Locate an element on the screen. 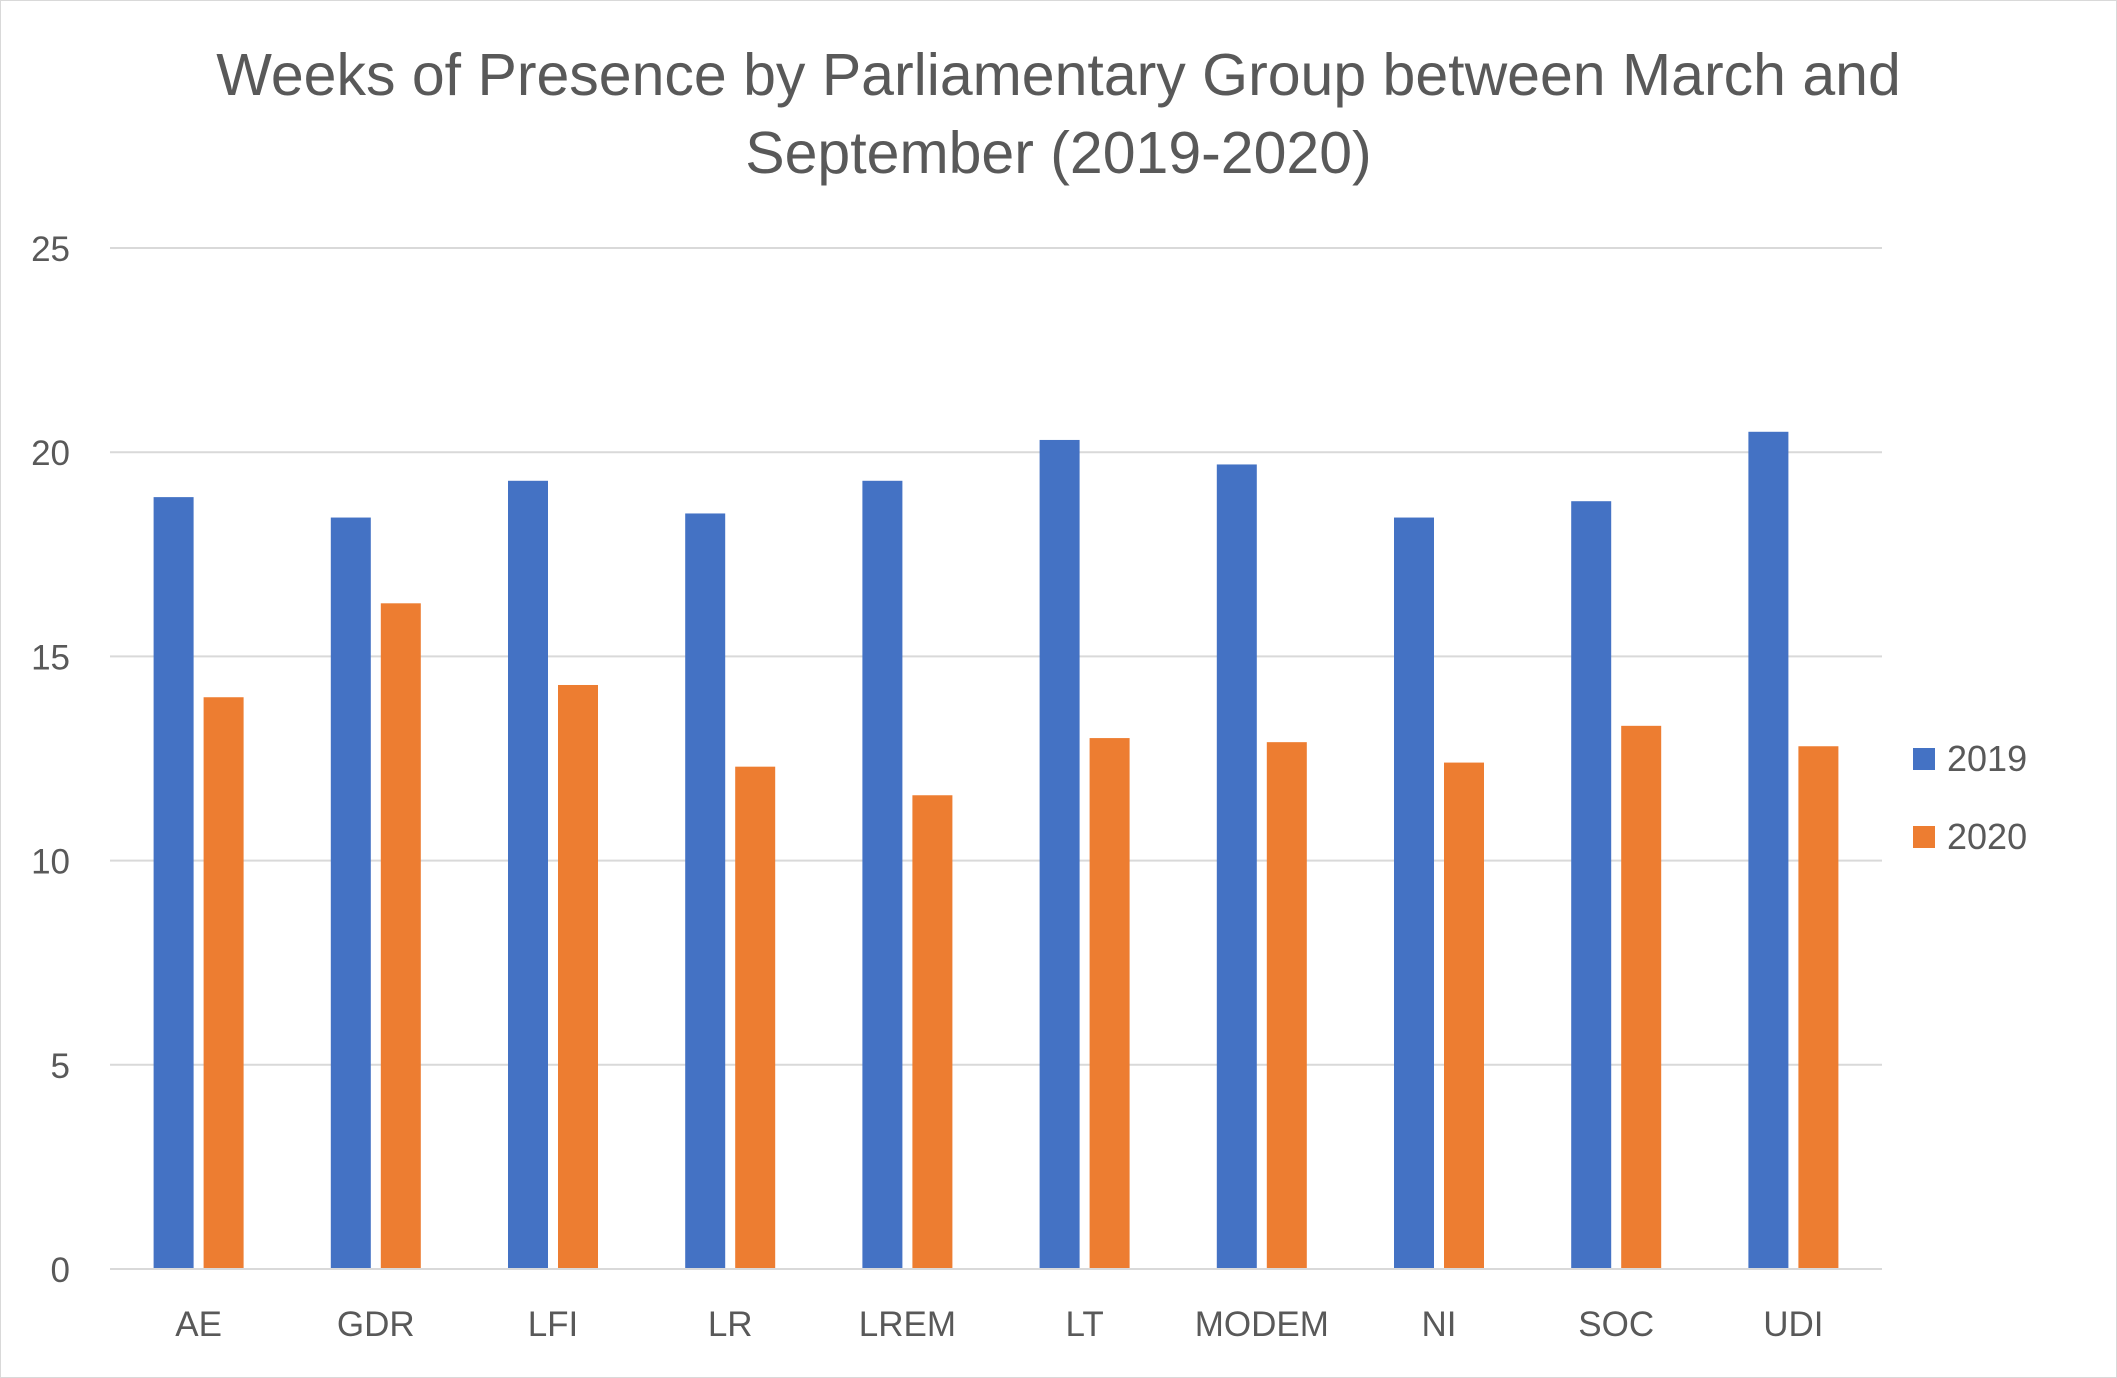 This screenshot has width=2117, height=1378. x-tick-label-udi: UDI is located at coordinates (1793, 1324).